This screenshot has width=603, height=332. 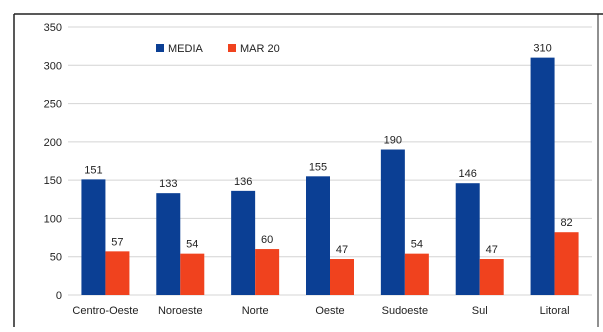 What do you see at coordinates (53, 143) in the screenshot?
I see `y-tick-label: 200` at bounding box center [53, 143].